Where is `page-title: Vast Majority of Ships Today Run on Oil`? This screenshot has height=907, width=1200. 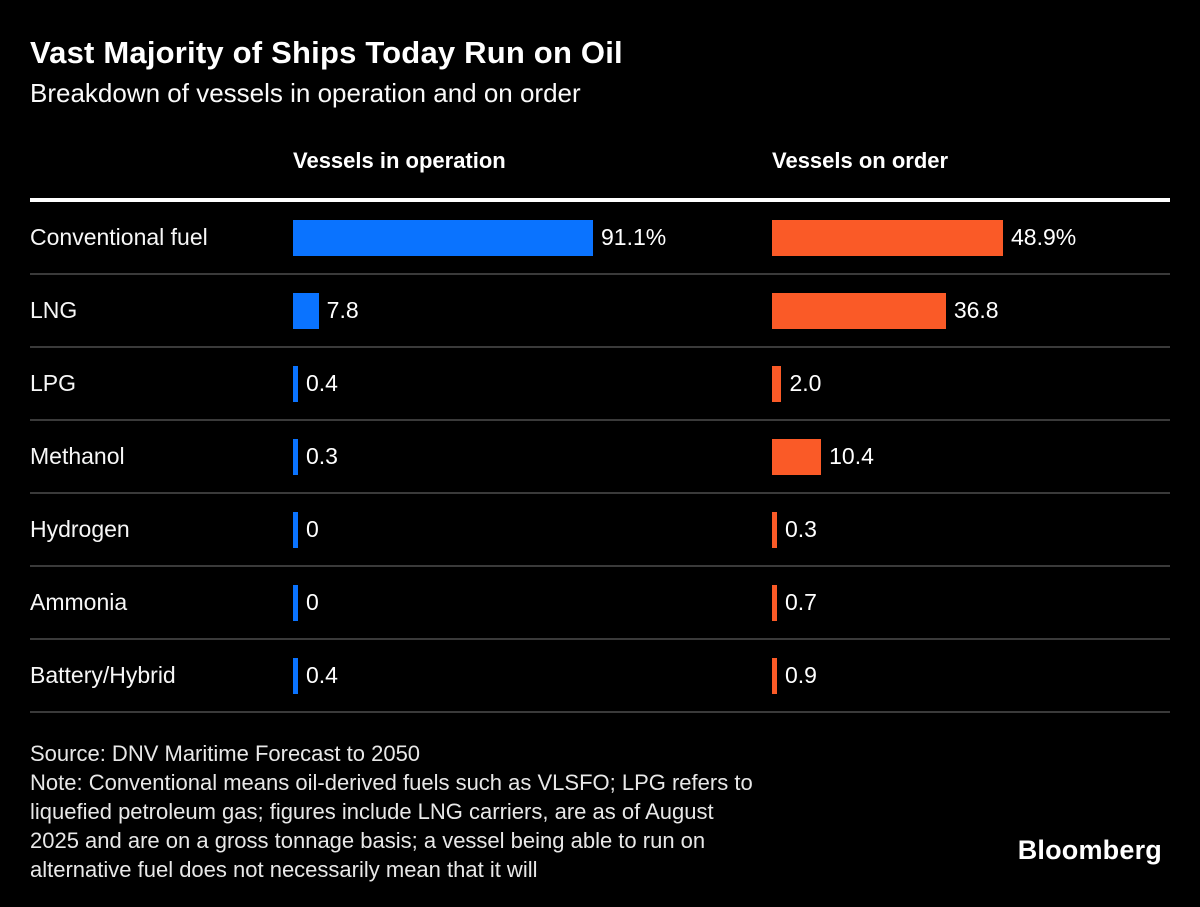 page-title: Vast Majority of Ships Today Run on Oil is located at coordinates (326, 52).